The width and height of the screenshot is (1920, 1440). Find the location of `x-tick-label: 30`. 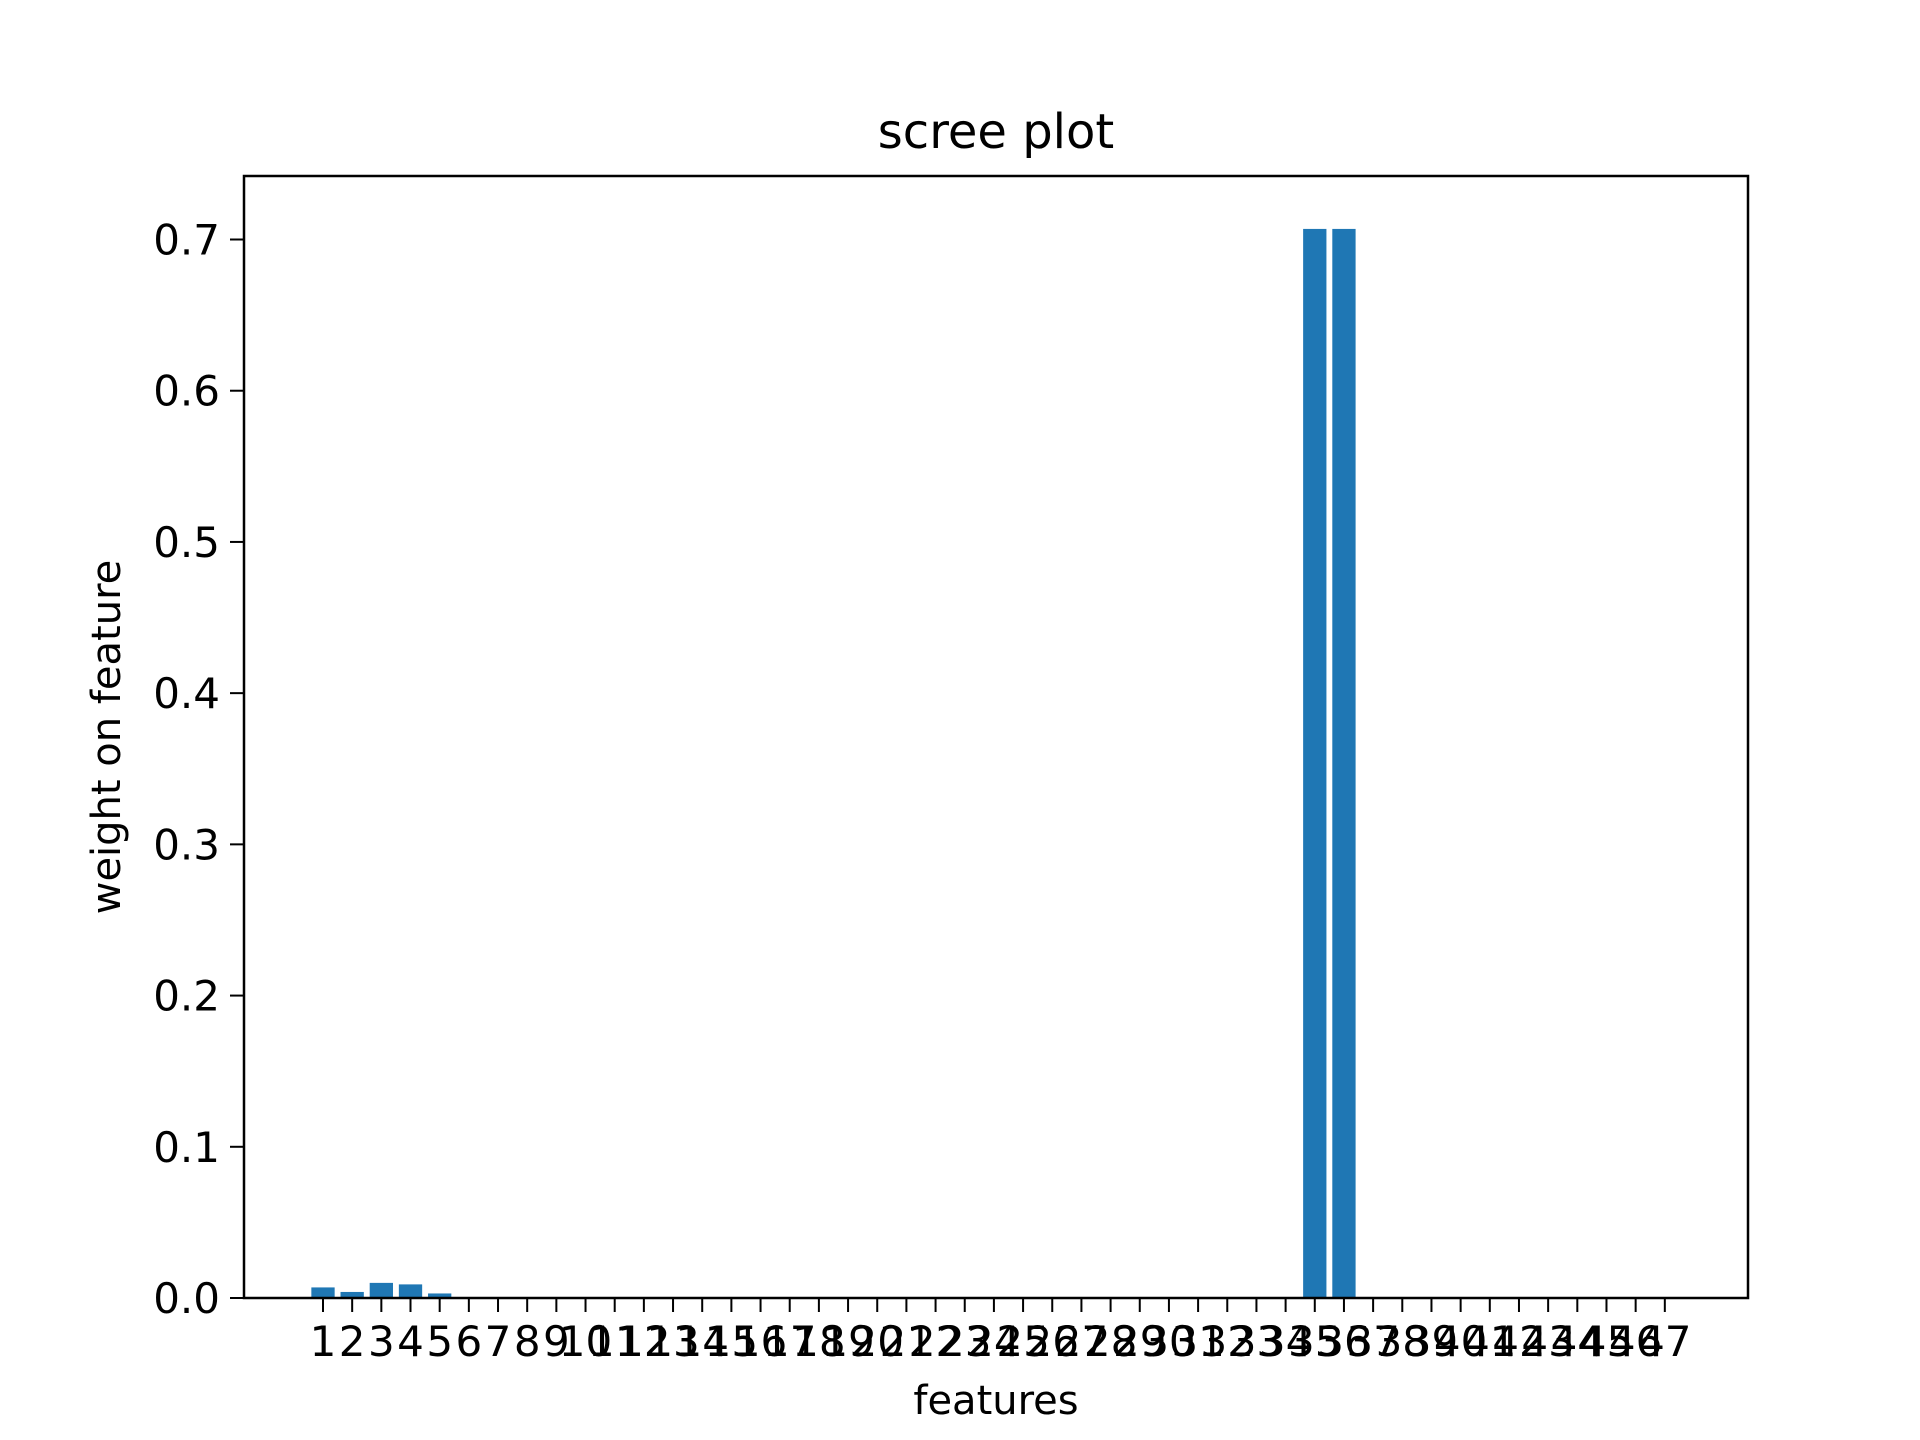

x-tick-label: 30 is located at coordinates (1168, 1341).